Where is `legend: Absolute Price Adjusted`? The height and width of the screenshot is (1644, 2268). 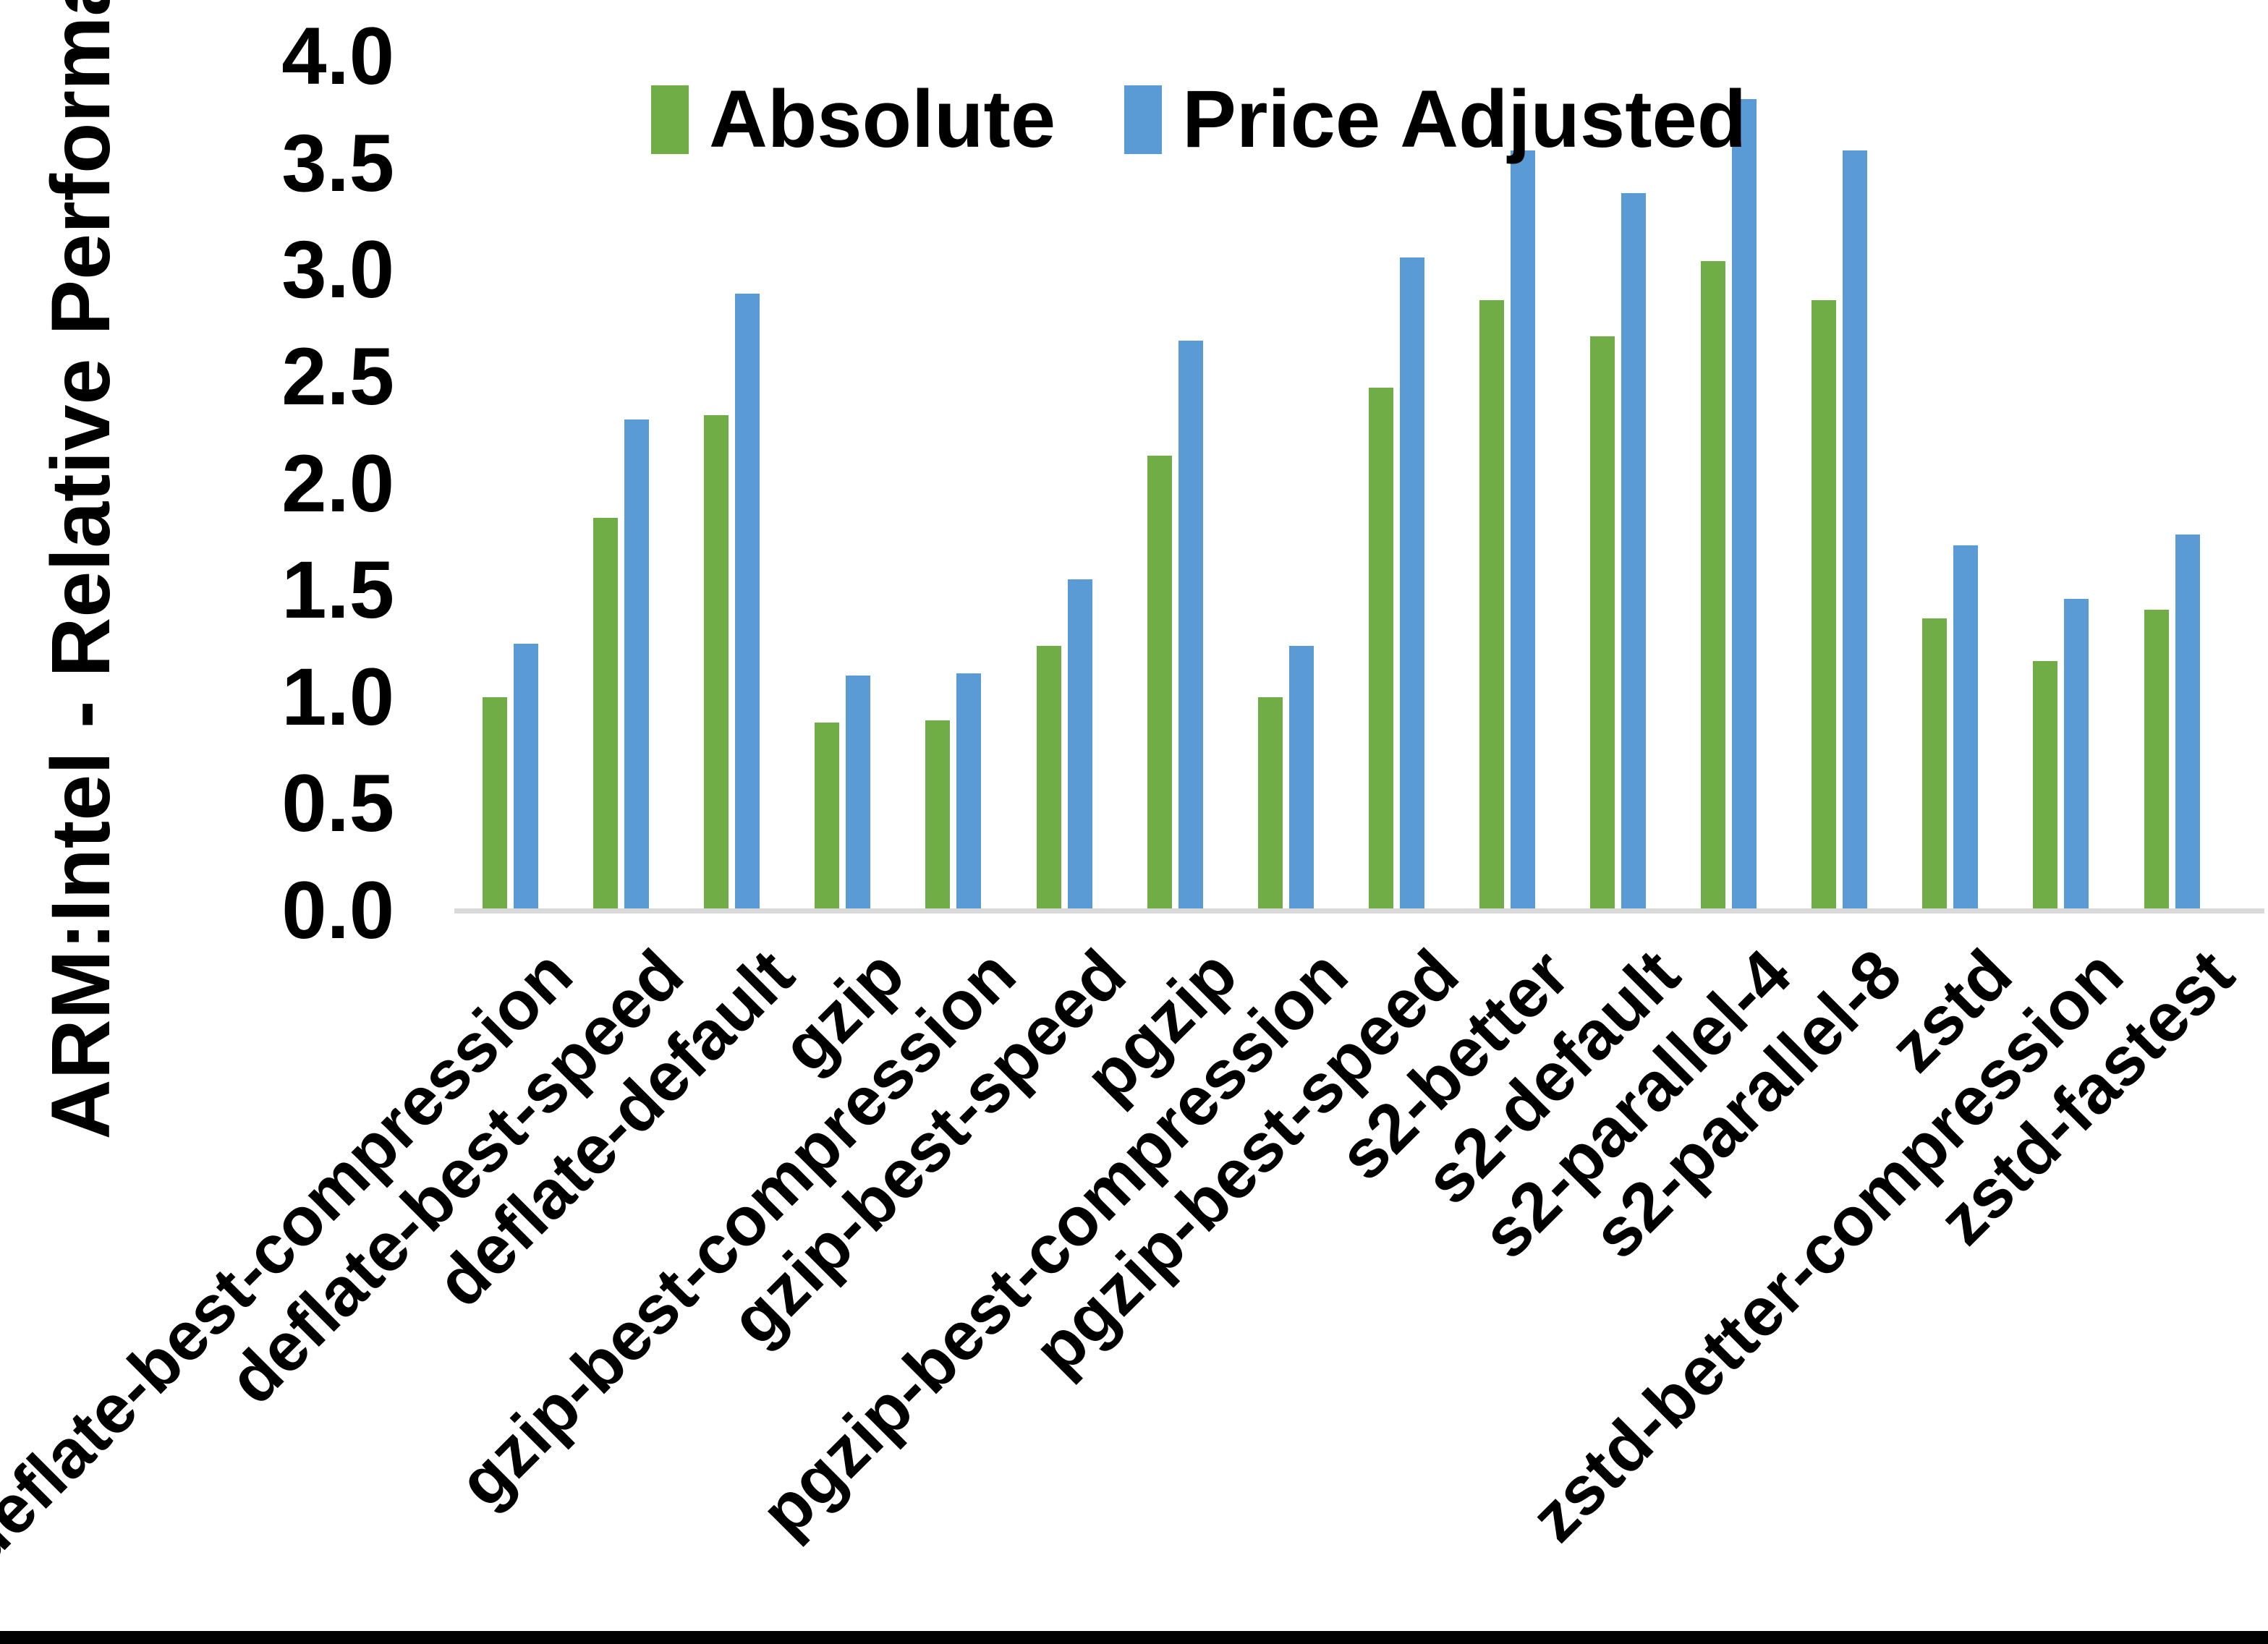 legend: Absolute Price Adjusted is located at coordinates (1233, 119).